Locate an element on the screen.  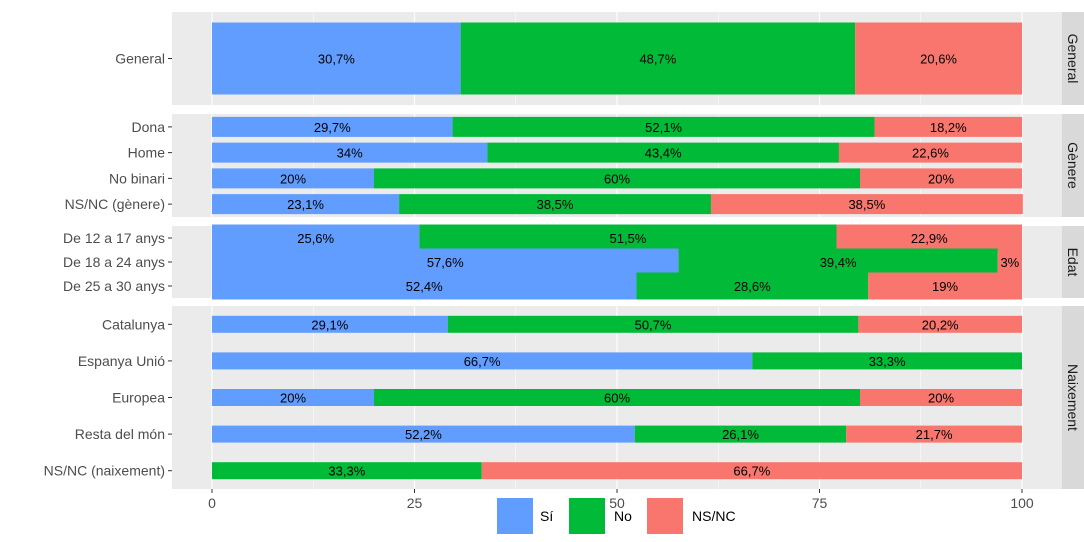
legend-label: No is located at coordinates (623, 516).